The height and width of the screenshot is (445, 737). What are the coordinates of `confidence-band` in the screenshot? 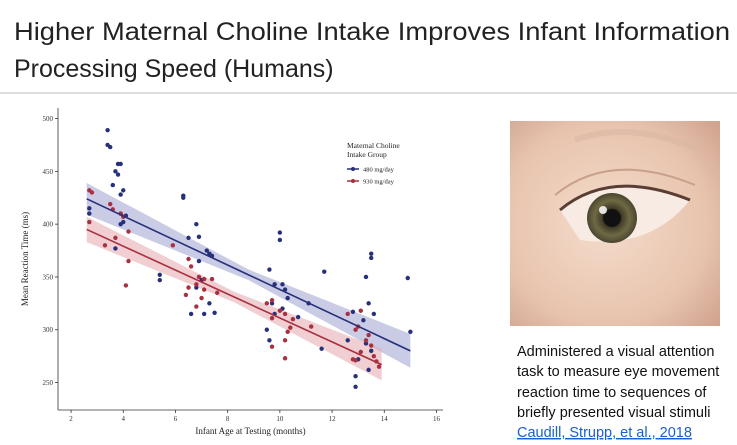 It's located at (234, 298).